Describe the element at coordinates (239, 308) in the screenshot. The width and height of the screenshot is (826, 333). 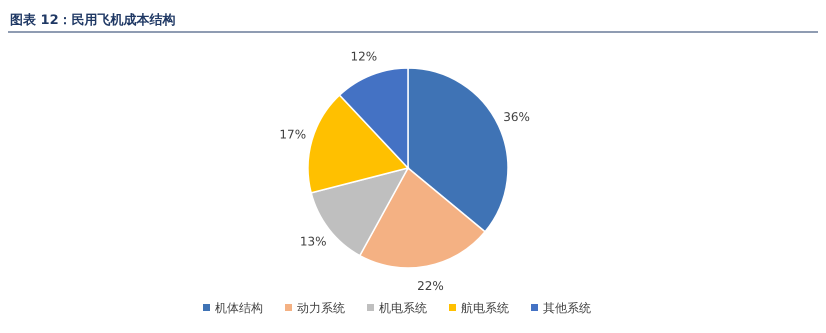
I see `legend-label: 机体结构` at that location.